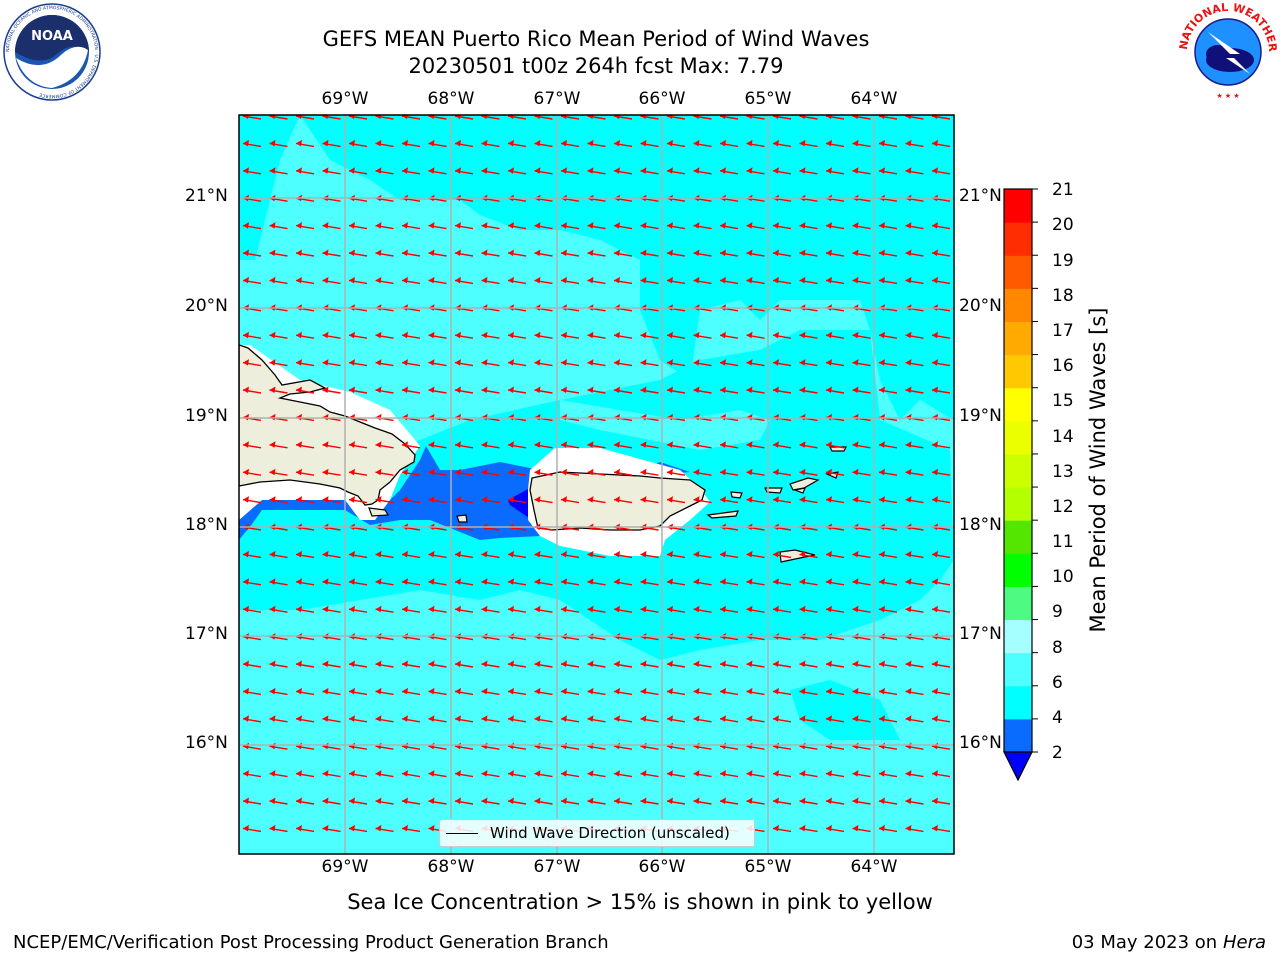 The width and height of the screenshot is (1280, 960). What do you see at coordinates (980, 416) in the screenshot?
I see `lat-label-right: 19°N` at bounding box center [980, 416].